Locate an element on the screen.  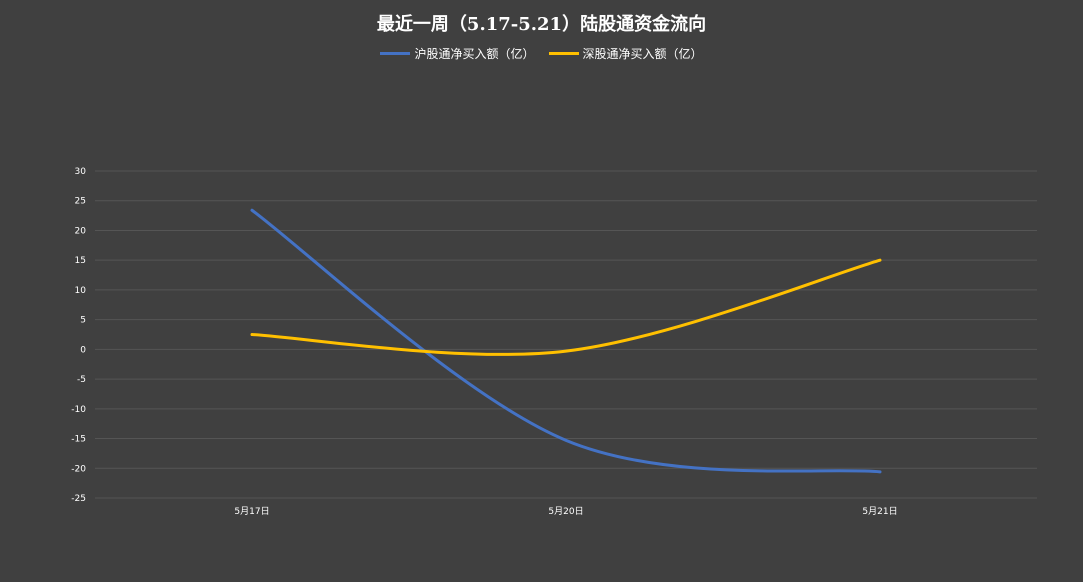
legend-swatch-sh is located at coordinates (395, 53).